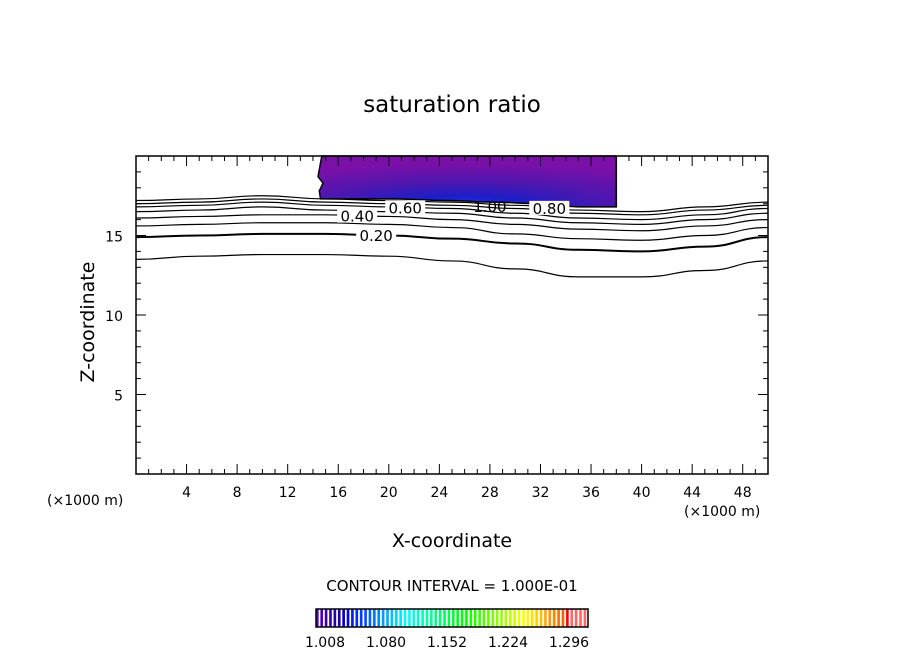 The width and height of the screenshot is (904, 654). I want to click on x-tick-label: 12, so click(288, 493).